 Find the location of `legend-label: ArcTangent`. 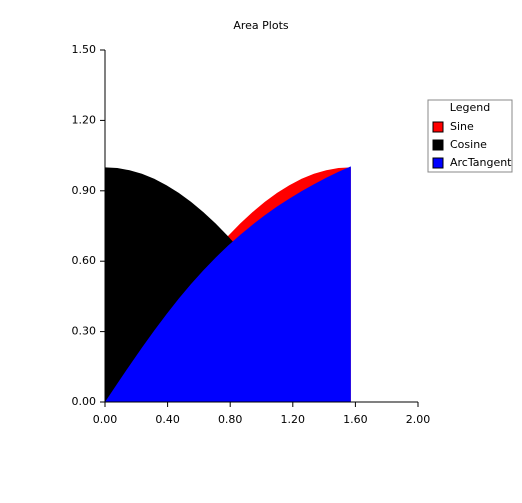

legend-label: ArcTangent is located at coordinates (481, 162).